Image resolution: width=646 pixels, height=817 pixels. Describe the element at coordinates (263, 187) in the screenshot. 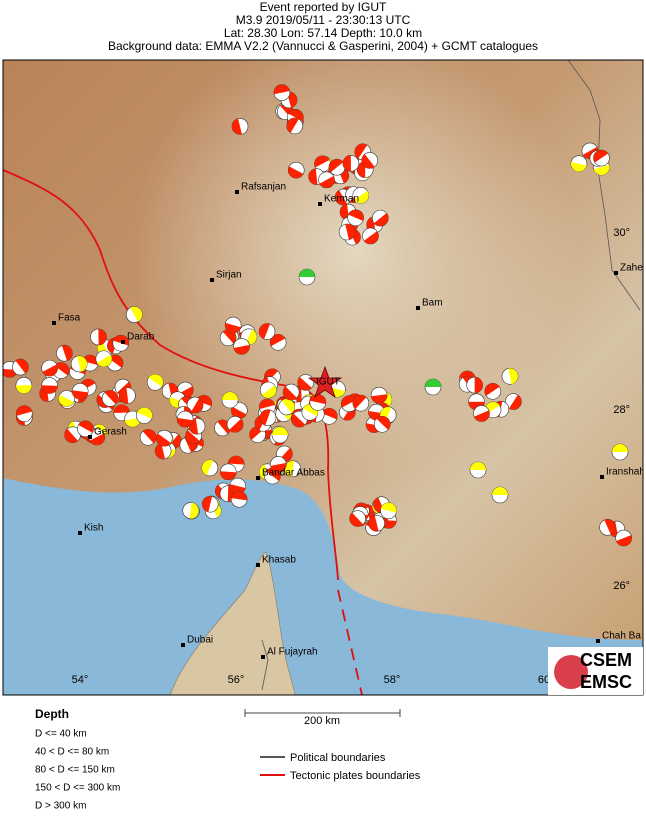

I see `city-label: Rafsanjan` at that location.